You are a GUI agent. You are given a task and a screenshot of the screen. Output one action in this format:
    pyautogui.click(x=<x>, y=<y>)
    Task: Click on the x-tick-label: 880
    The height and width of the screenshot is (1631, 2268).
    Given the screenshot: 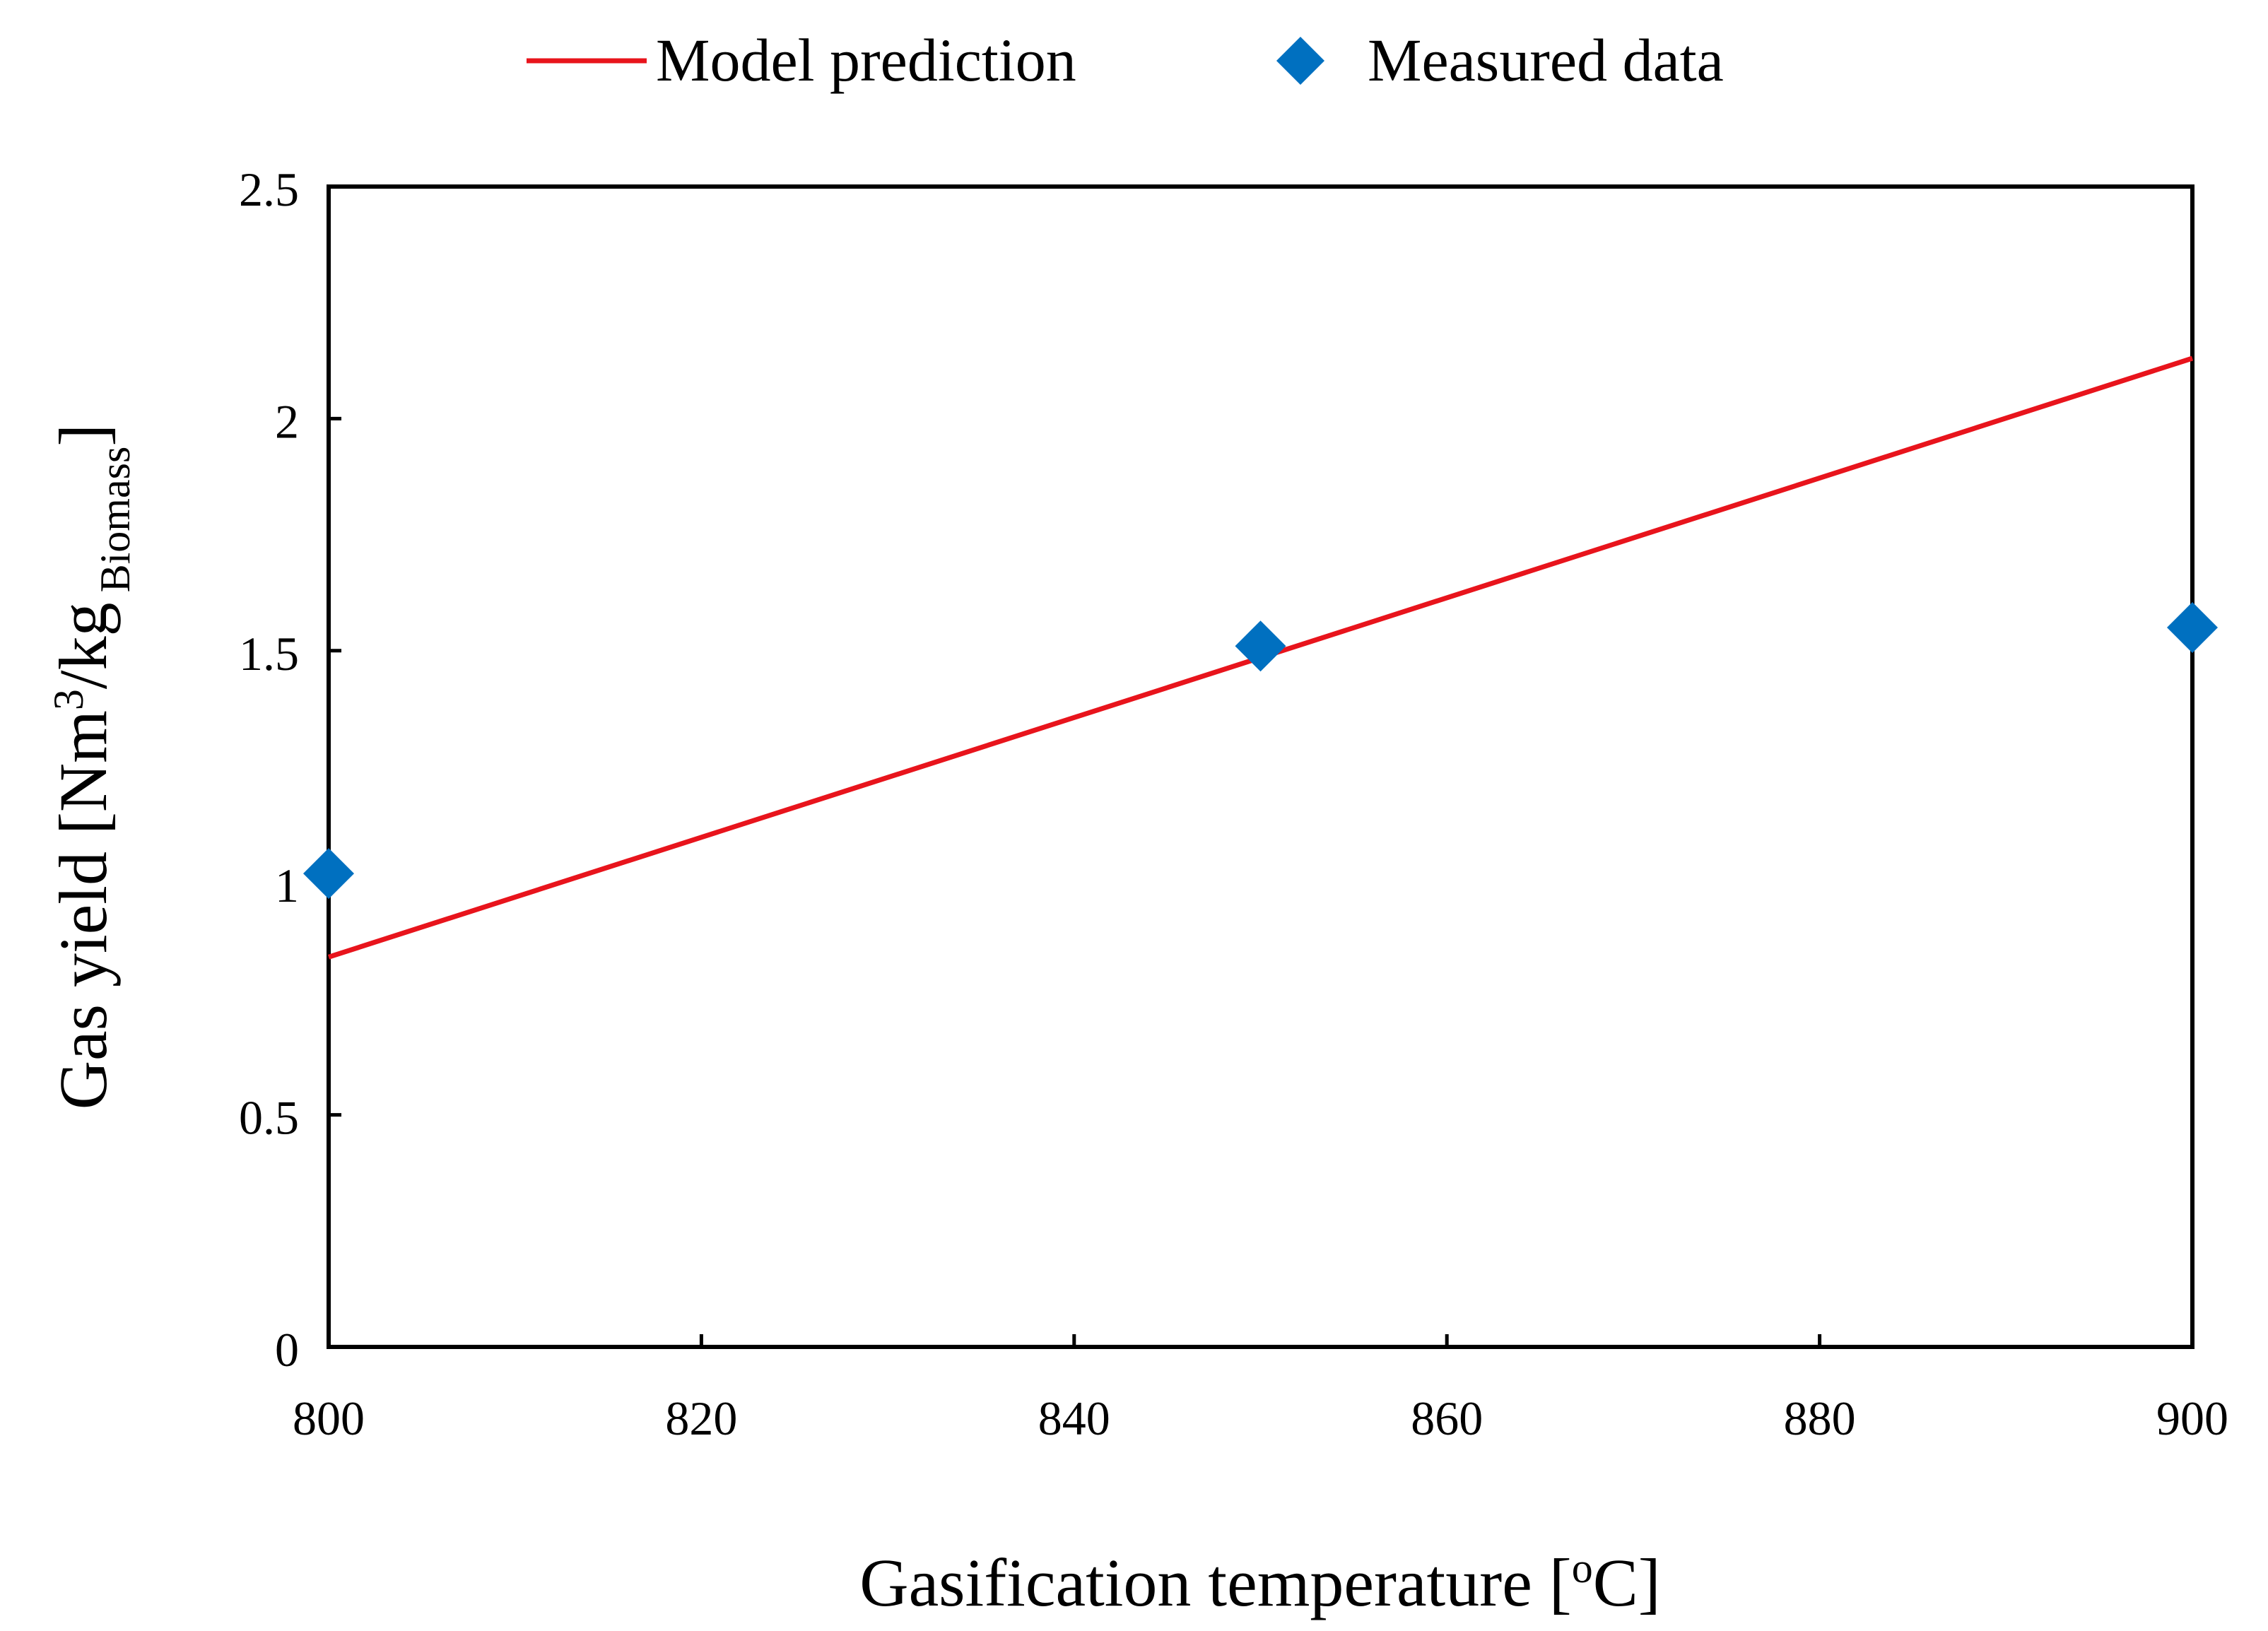 What is the action you would take?
    pyautogui.click(x=1820, y=1418)
    